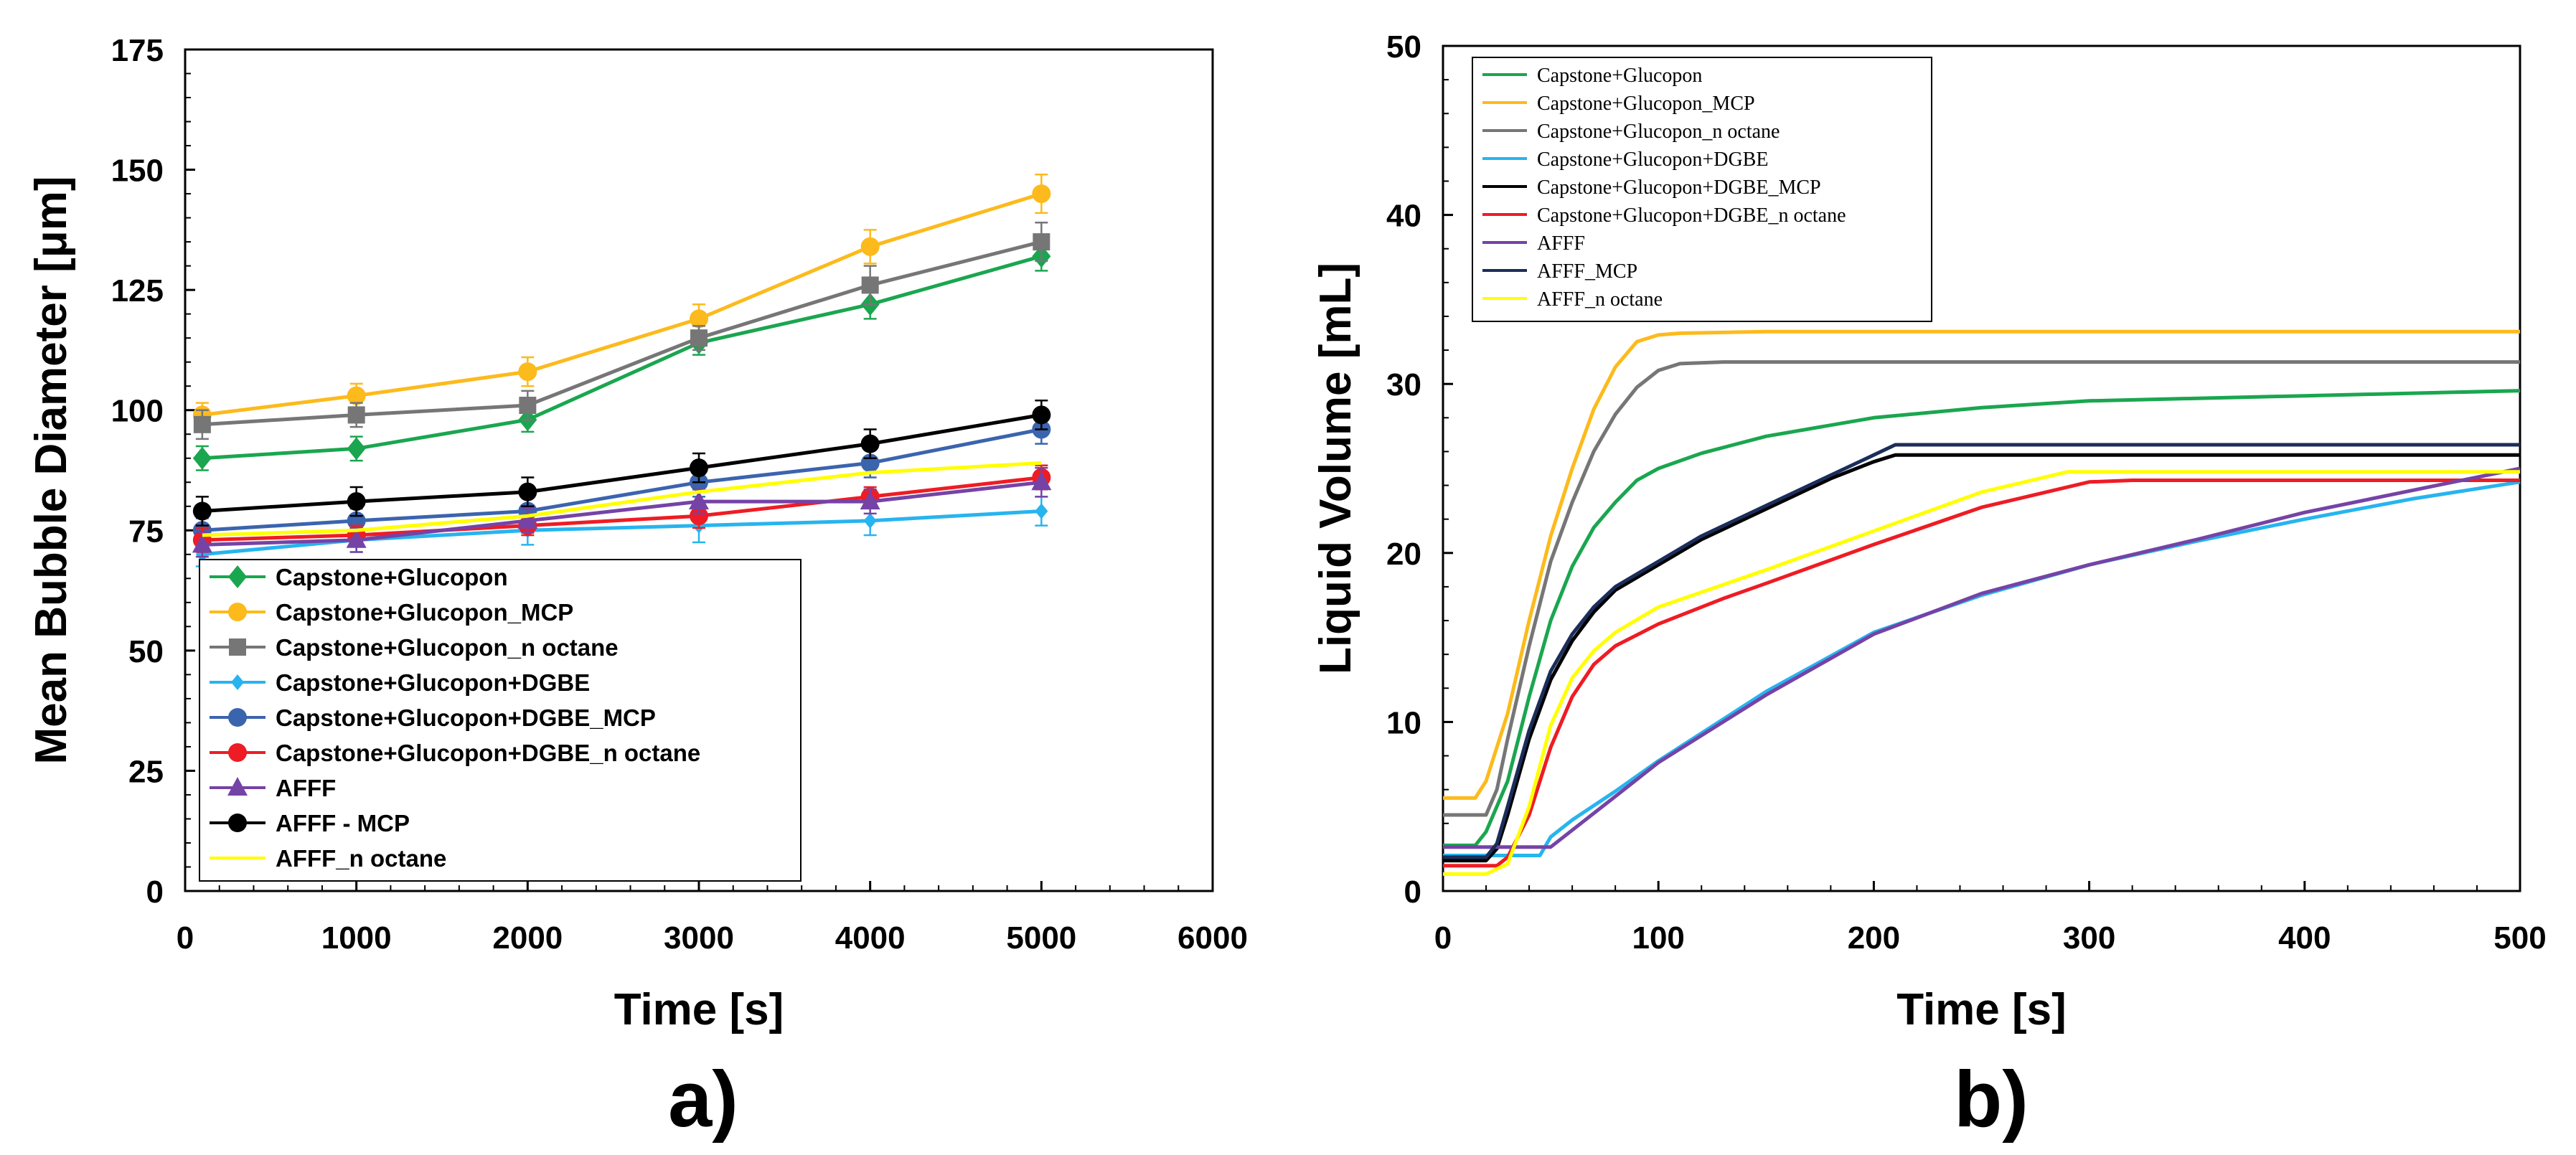 This screenshot has width=2576, height=1155. What do you see at coordinates (237, 576) in the screenshot?
I see `series-0-point-legend` at bounding box center [237, 576].